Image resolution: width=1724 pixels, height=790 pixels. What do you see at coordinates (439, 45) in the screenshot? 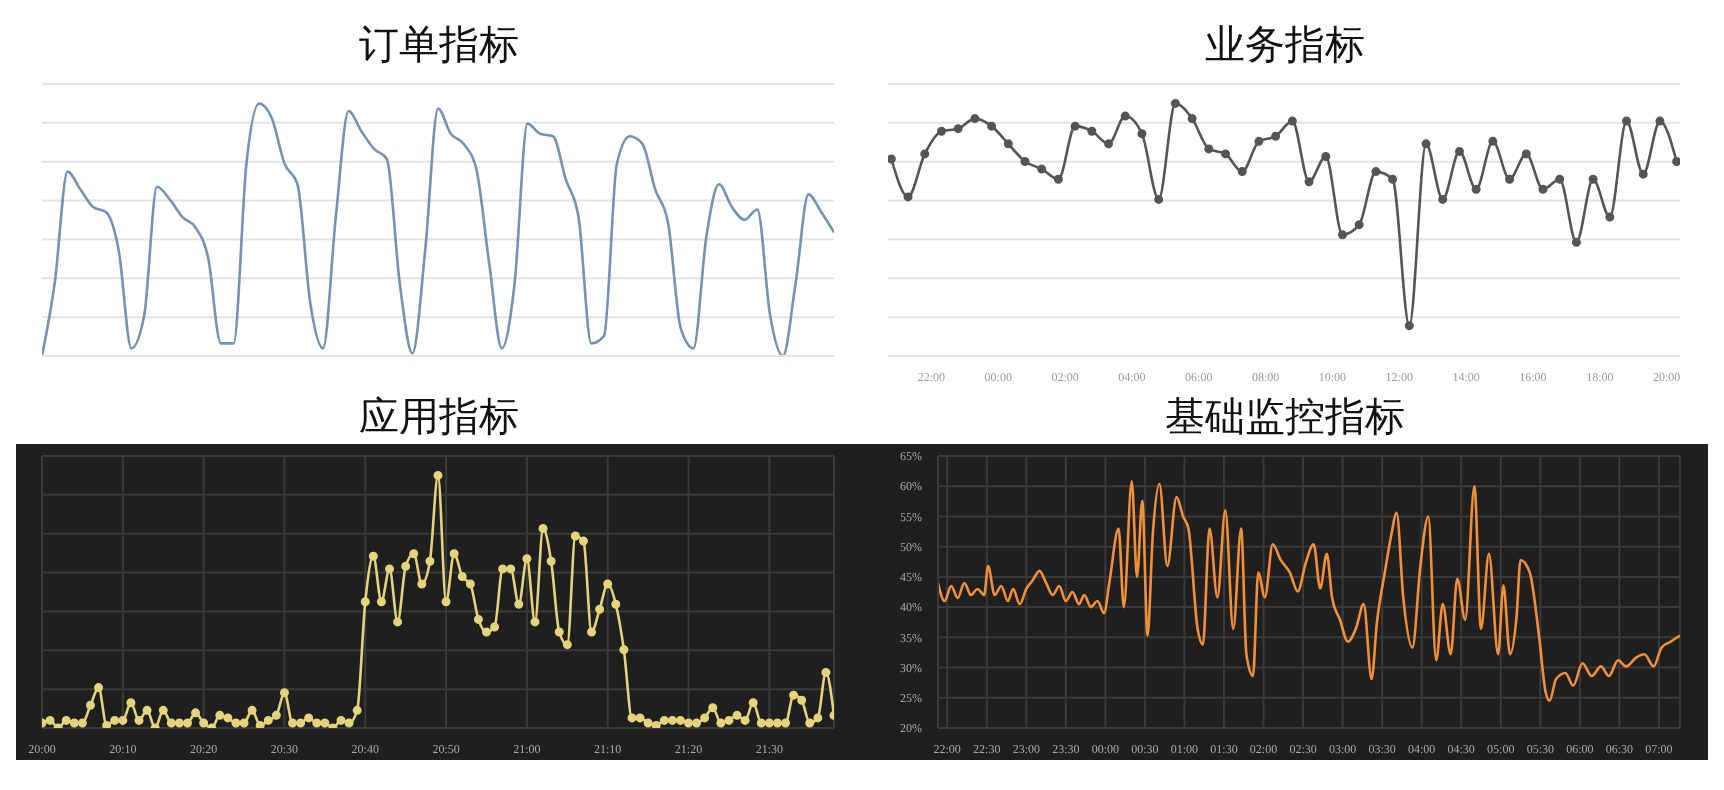
I see `chart-title: 订单指标` at bounding box center [439, 45].